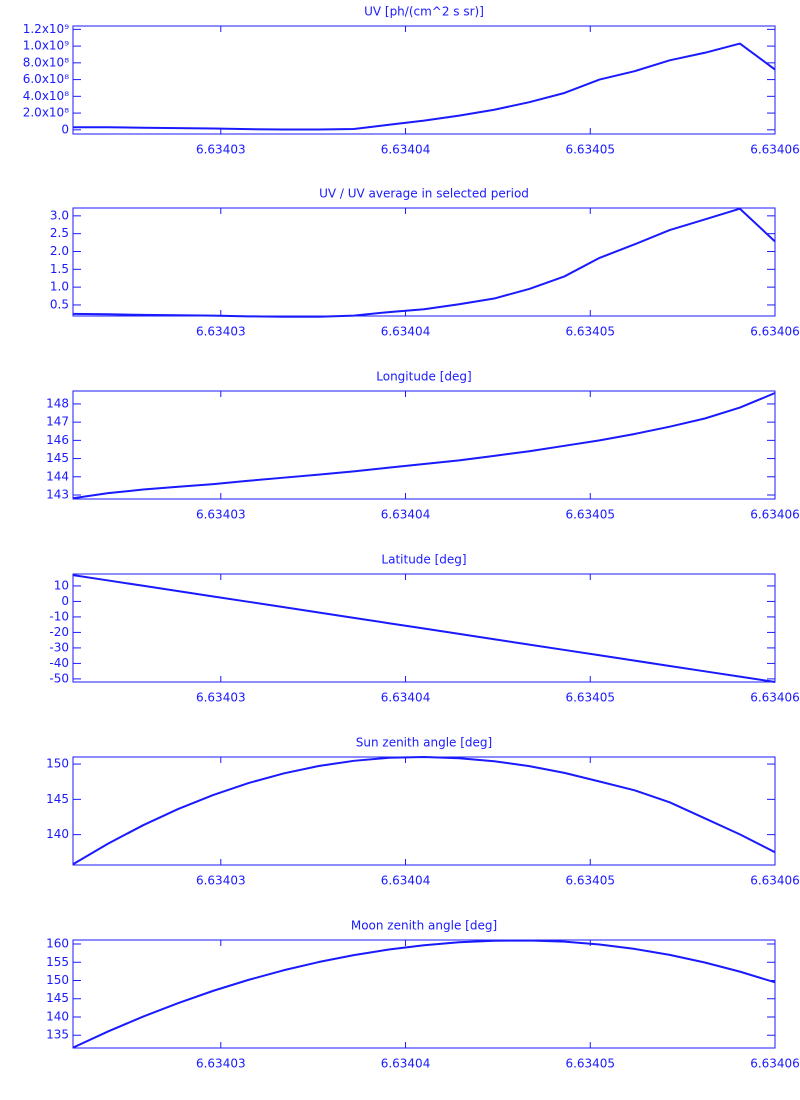 This screenshot has width=800, height=1100. Describe the element at coordinates (59, 647) in the screenshot. I see `y-tick-label: -30` at that location.